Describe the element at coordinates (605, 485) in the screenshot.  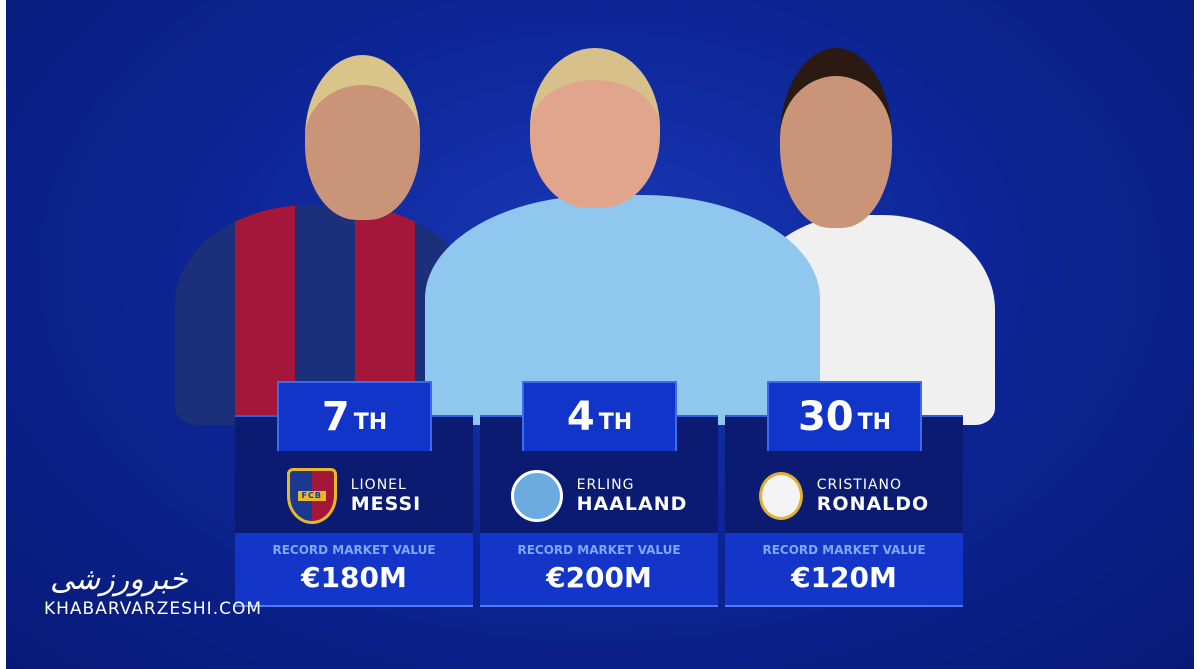
I see `first-name: ERLING` at that location.